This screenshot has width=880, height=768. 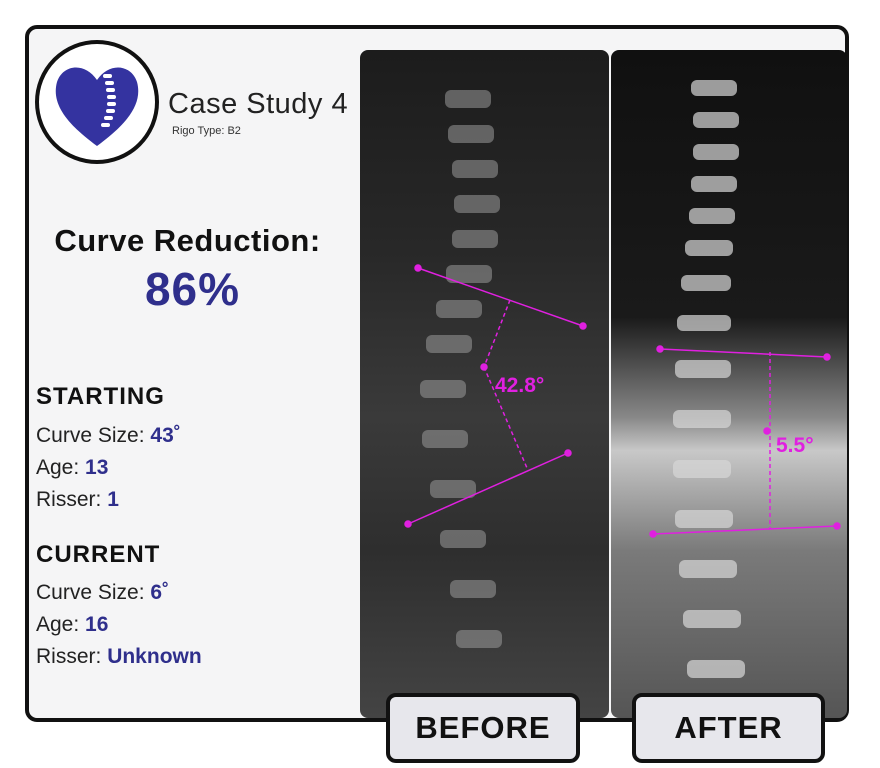 What do you see at coordinates (100, 396) in the screenshot?
I see `starting-heading: STARTING` at bounding box center [100, 396].